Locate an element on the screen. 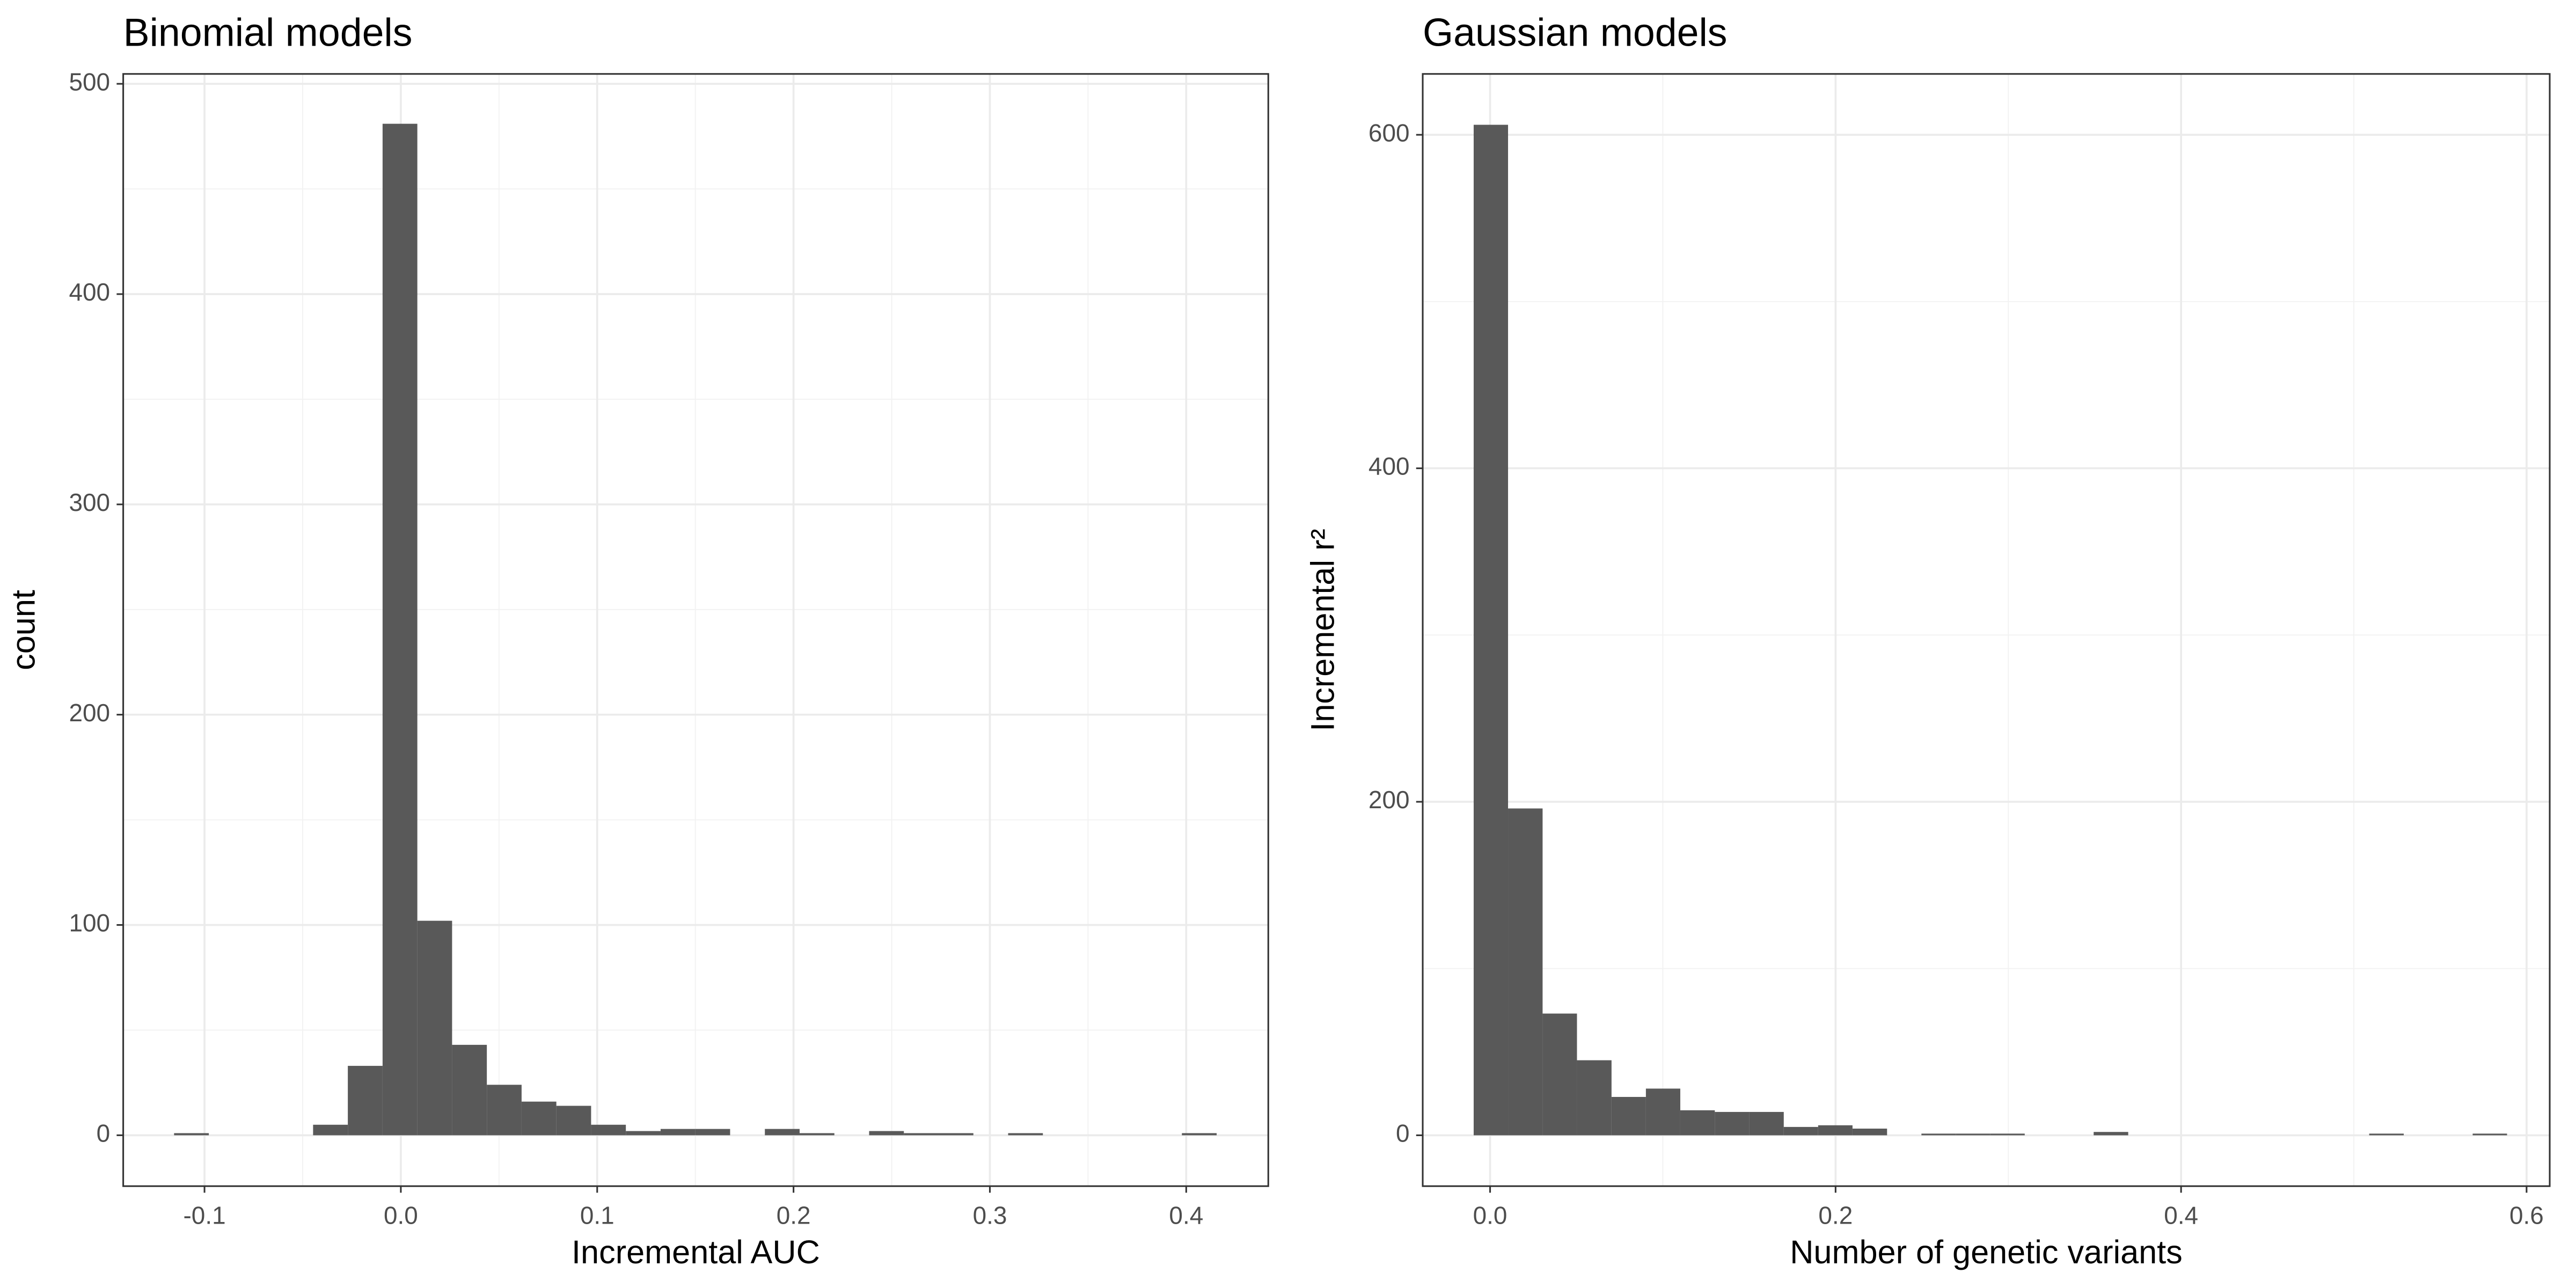 The width and height of the screenshot is (2576, 1288). chart-title: Gaussian models is located at coordinates (1575, 32).